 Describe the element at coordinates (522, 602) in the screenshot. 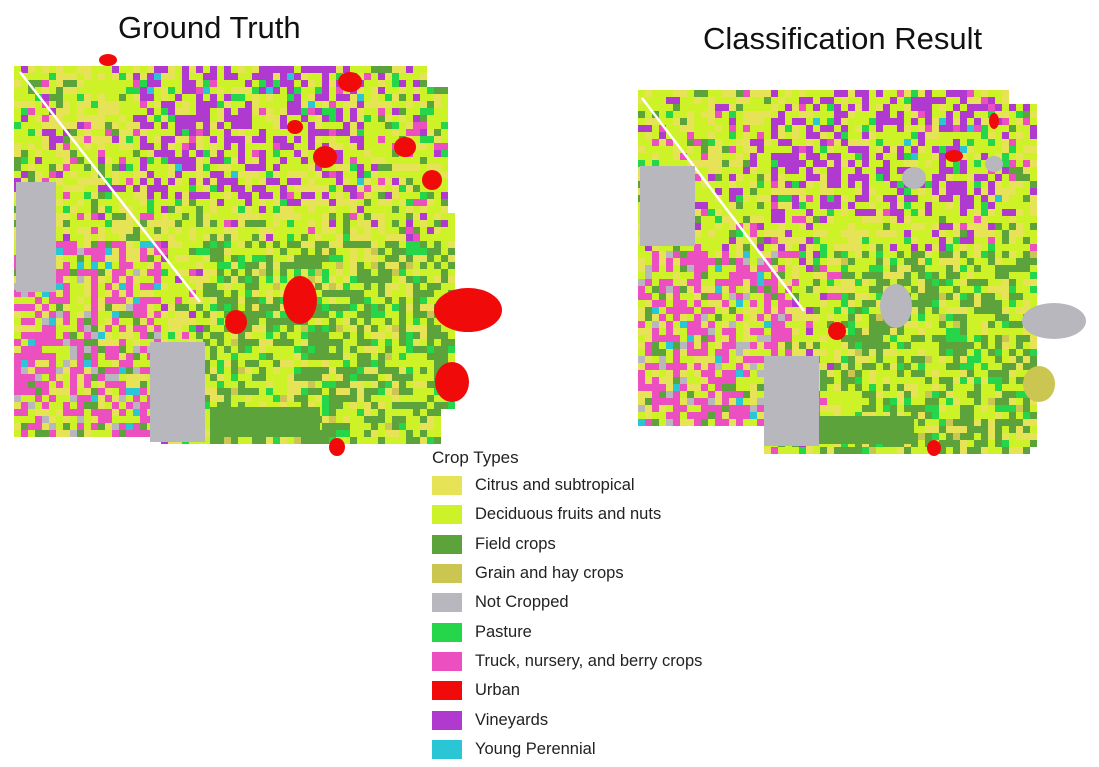

I see `legend-label: Not Cropped` at that location.